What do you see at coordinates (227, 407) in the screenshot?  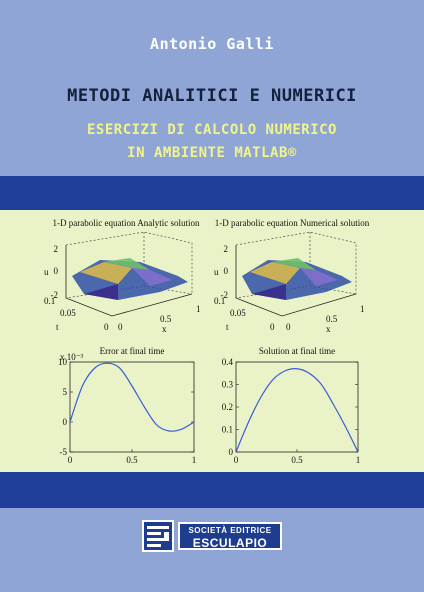 I see `chart-ytick-label: 0.2` at bounding box center [227, 407].